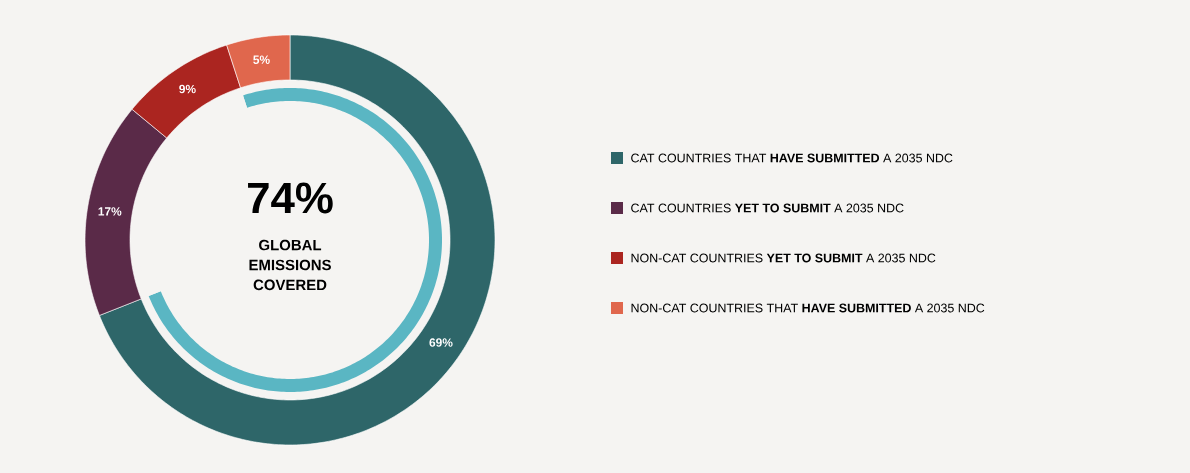  Describe the element at coordinates (290, 265) in the screenshot. I see `text: GLOBAL EMISSIONS COVERED` at that location.